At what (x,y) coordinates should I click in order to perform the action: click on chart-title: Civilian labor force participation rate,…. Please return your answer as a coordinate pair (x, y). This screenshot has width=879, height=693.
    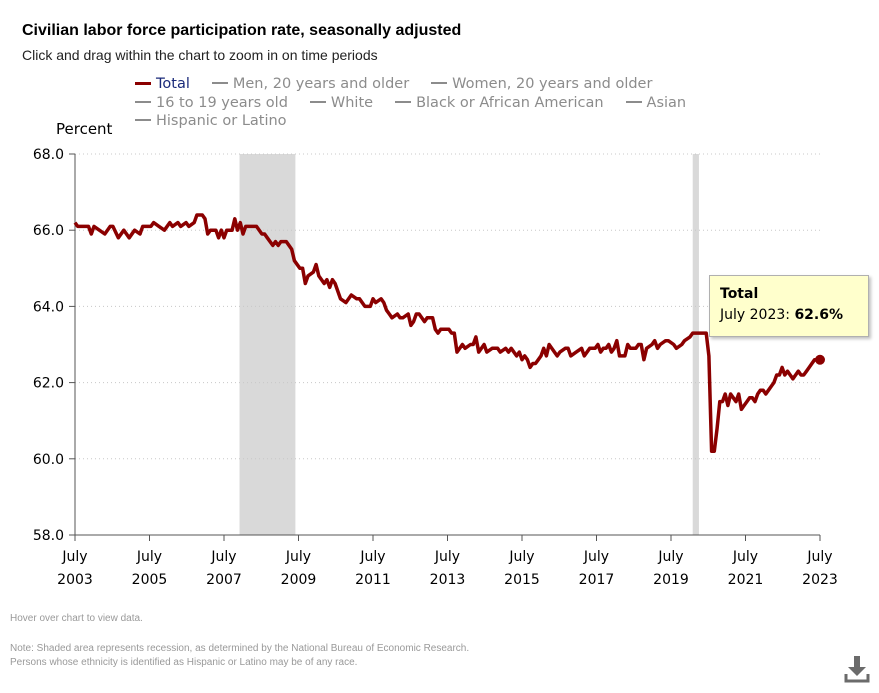
    Looking at the image, I should click on (242, 30).